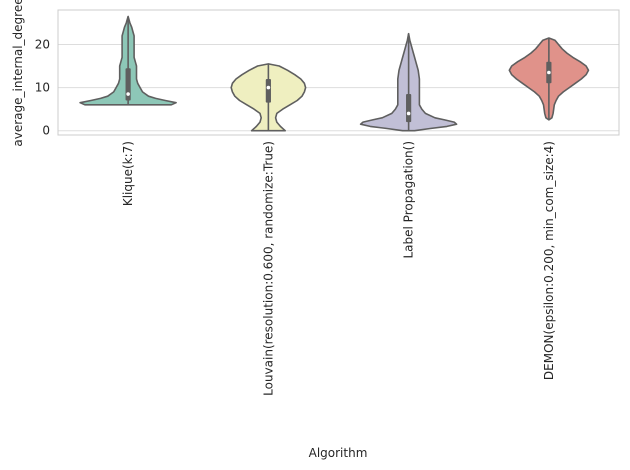 This screenshot has height=470, width=630. I want to click on y-tick-label: 20, so click(42, 44).